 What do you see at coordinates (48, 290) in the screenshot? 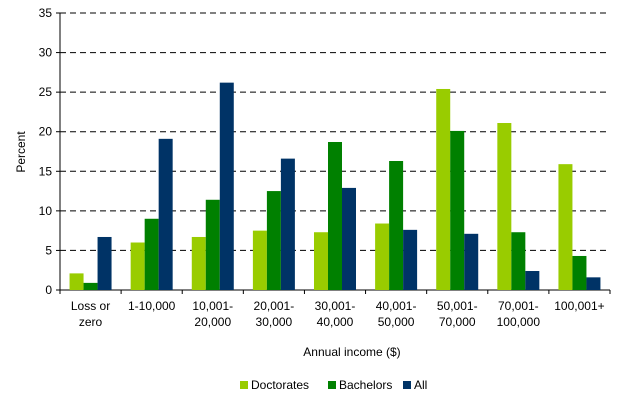
I see `y-tick-label: 0` at bounding box center [48, 290].